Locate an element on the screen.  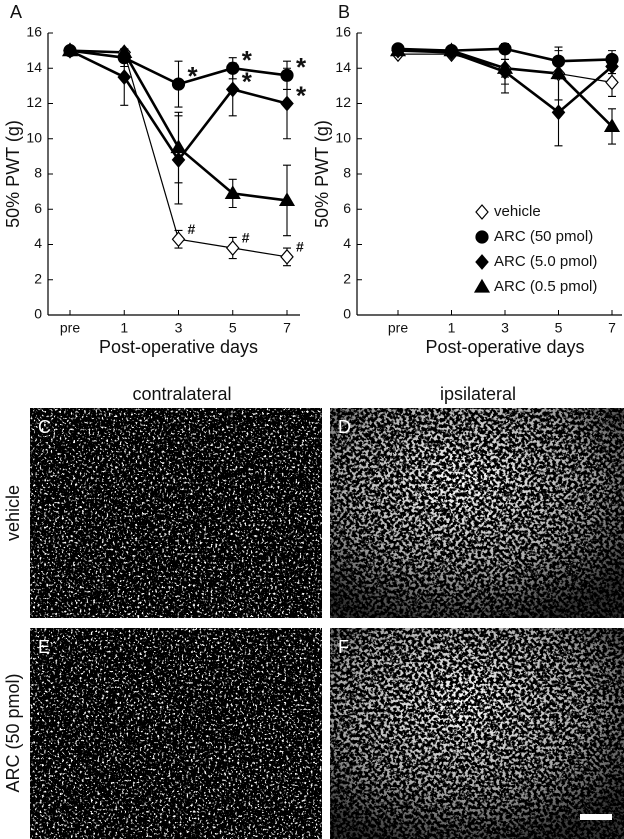
column-label: ipsilateral is located at coordinates (478, 394).